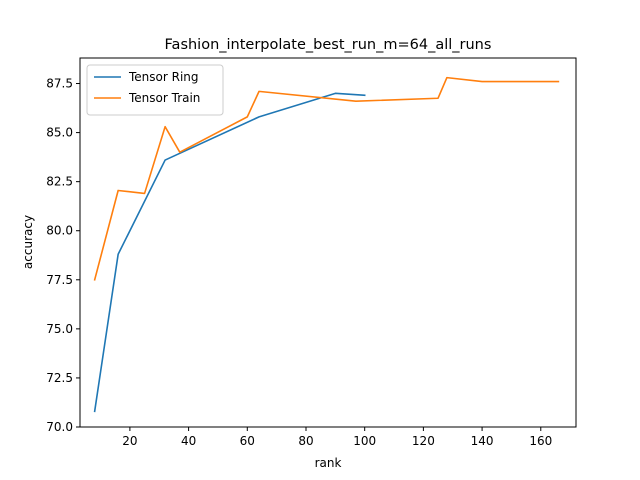 The height and width of the screenshot is (480, 640). Describe the element at coordinates (63, 255) in the screenshot. I see `y-axis: 70.0 72.5 75.0 77.5 80.0 82.5 85.0 87.5` at that location.